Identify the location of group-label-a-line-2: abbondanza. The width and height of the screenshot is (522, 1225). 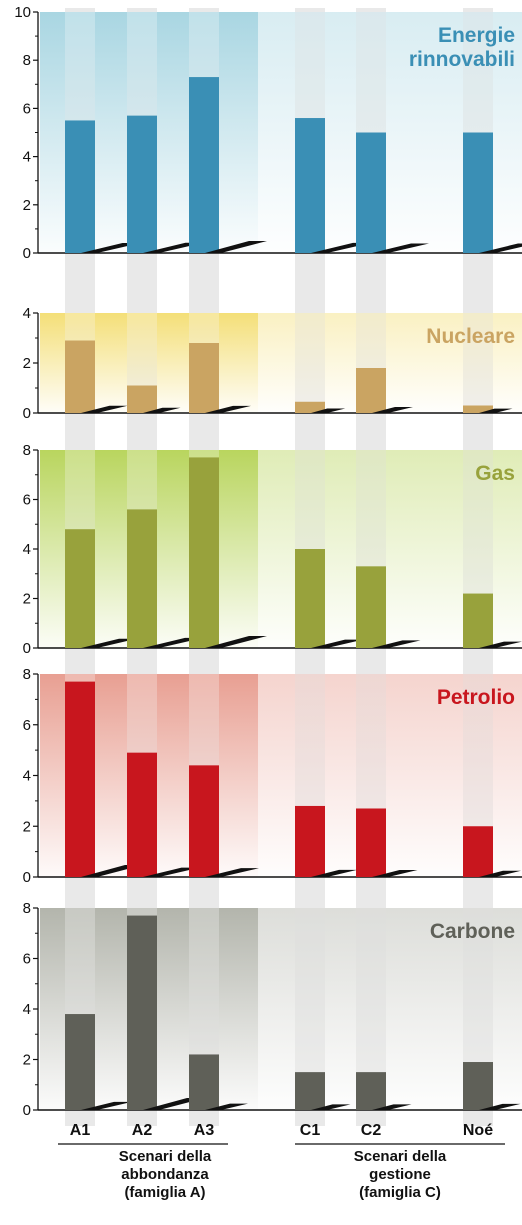
(165, 1174).